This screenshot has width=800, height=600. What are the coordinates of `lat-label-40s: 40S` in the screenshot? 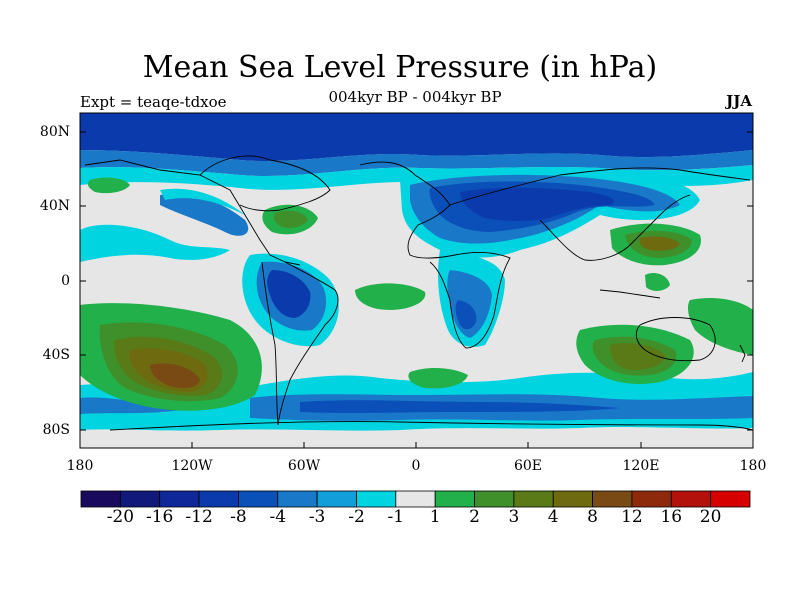 It's located at (56, 355).